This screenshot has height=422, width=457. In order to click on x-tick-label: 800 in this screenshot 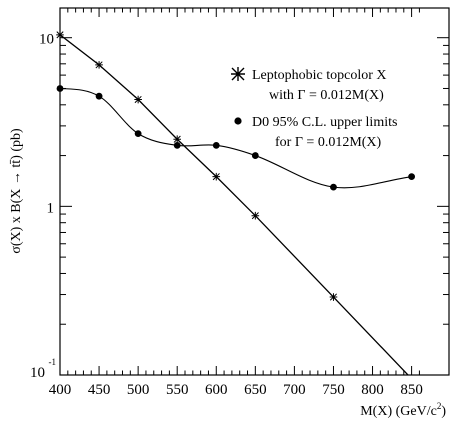, I will do `click(372, 390)`.